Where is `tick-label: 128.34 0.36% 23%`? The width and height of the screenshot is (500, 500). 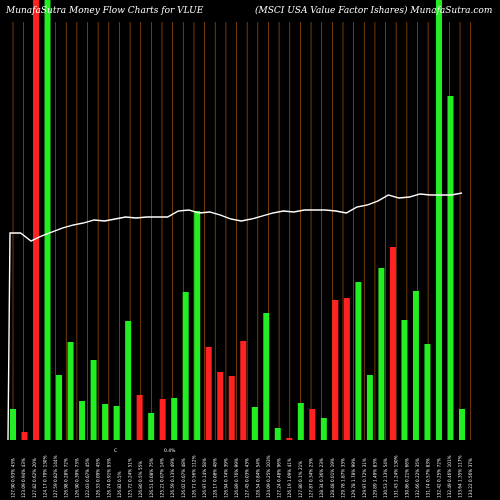 tick-label: 128.34 0.36% 23% is located at coordinates (321, 478).